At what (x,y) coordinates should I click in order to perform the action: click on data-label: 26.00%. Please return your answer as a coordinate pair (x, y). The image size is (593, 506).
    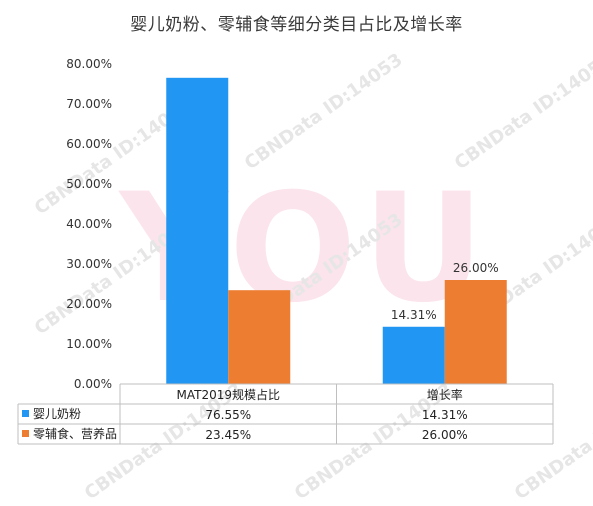
    Looking at the image, I should click on (476, 268).